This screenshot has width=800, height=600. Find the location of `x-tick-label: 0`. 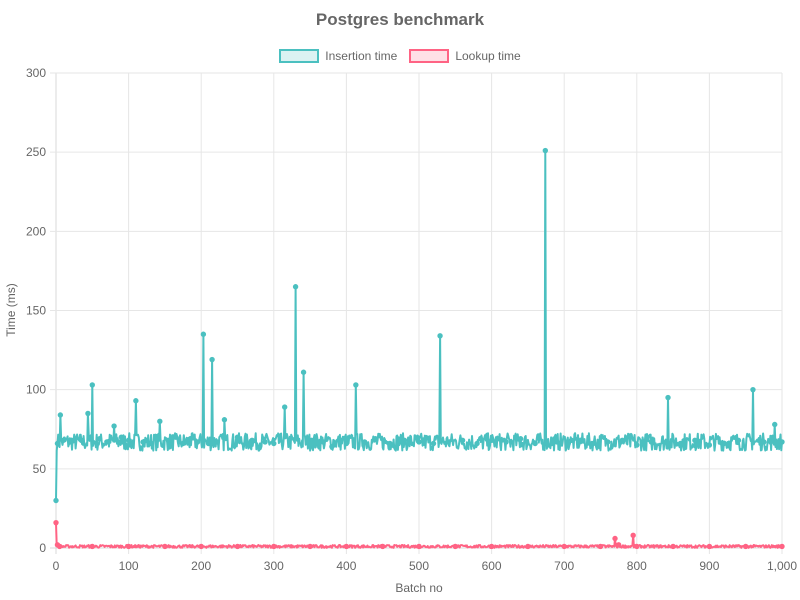

x-tick-label: 0 is located at coordinates (56, 566).